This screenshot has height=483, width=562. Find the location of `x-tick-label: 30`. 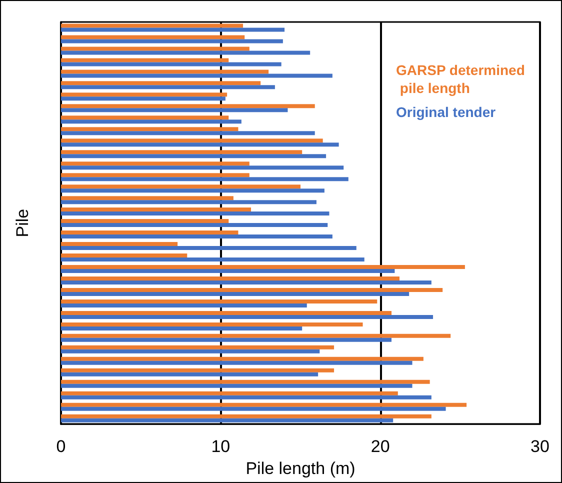

x-tick-label: 30 is located at coordinates (540, 446).